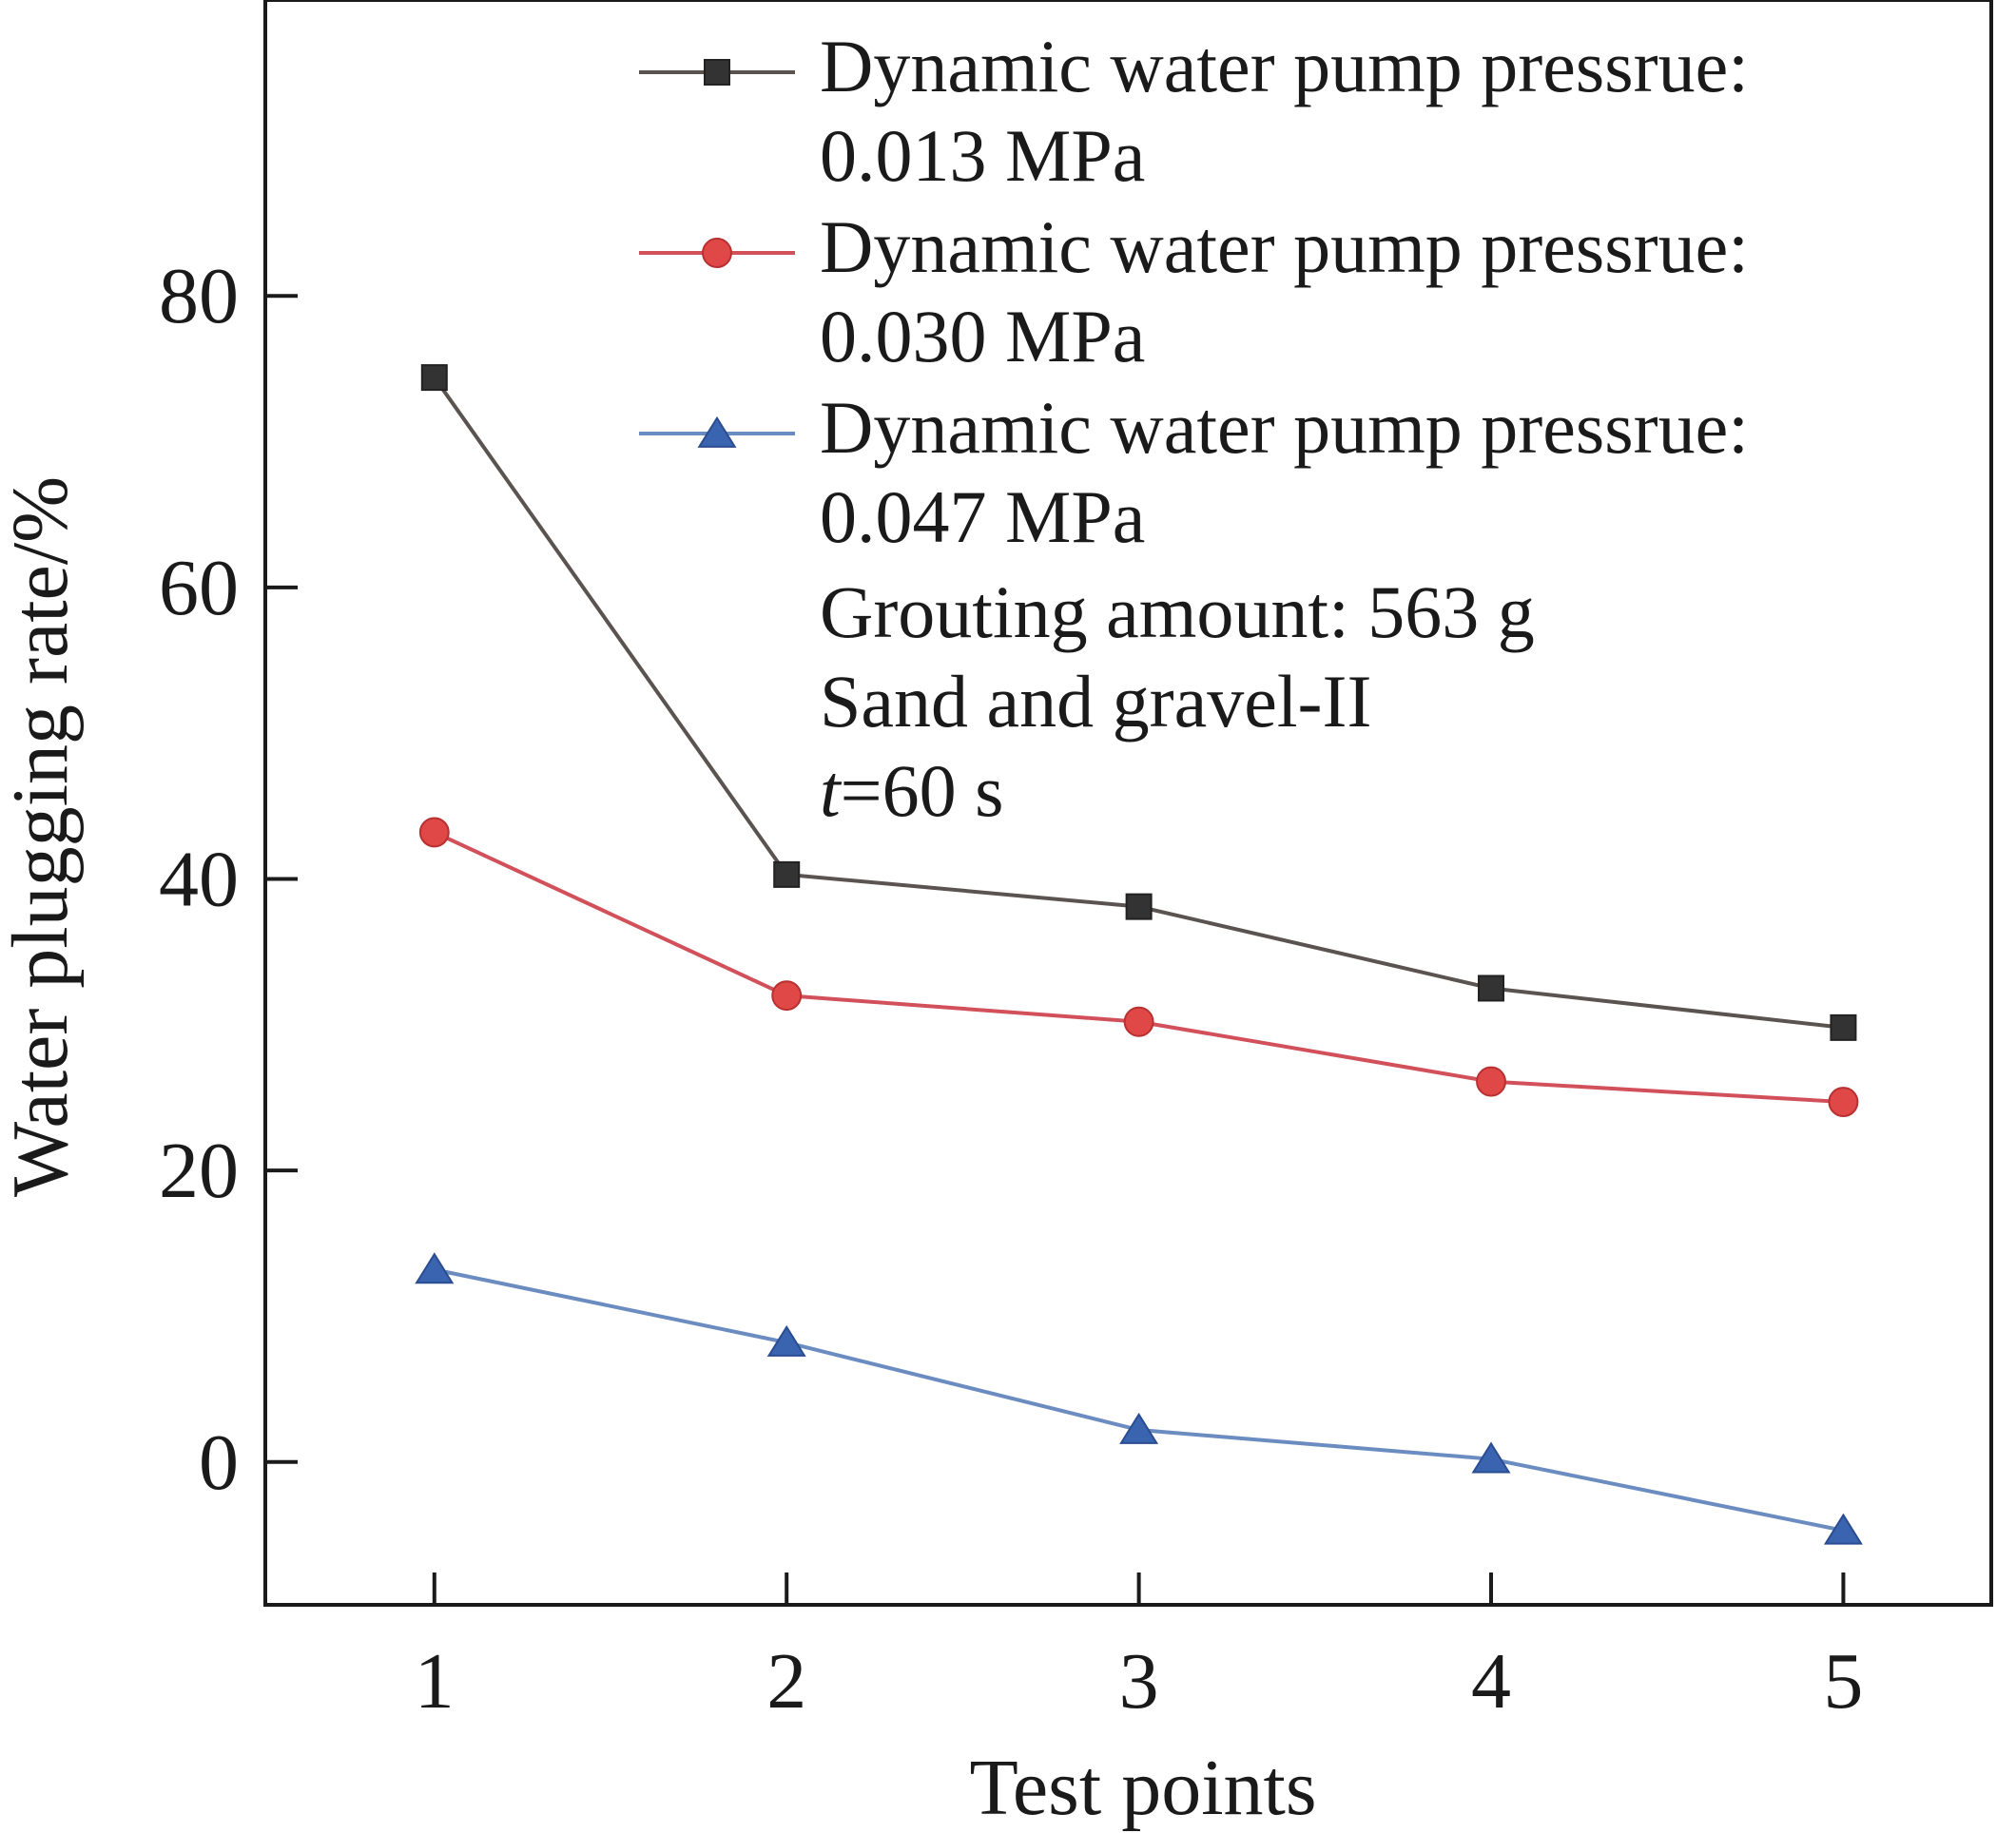 This screenshot has height=1833, width=2016. I want to click on legend-entry-2-marker, so click(717, 253).